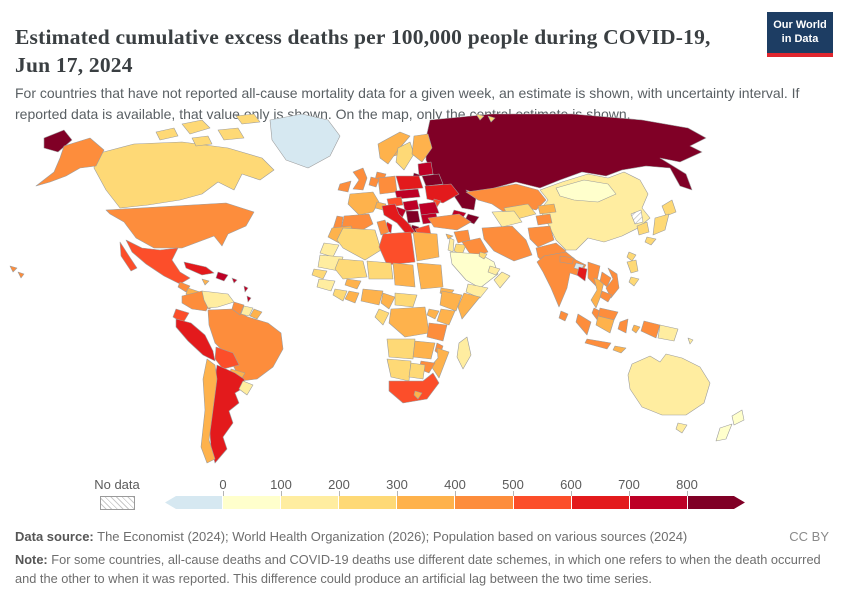  Describe the element at coordinates (411, 205) in the screenshot. I see `country-hungary` at that location.